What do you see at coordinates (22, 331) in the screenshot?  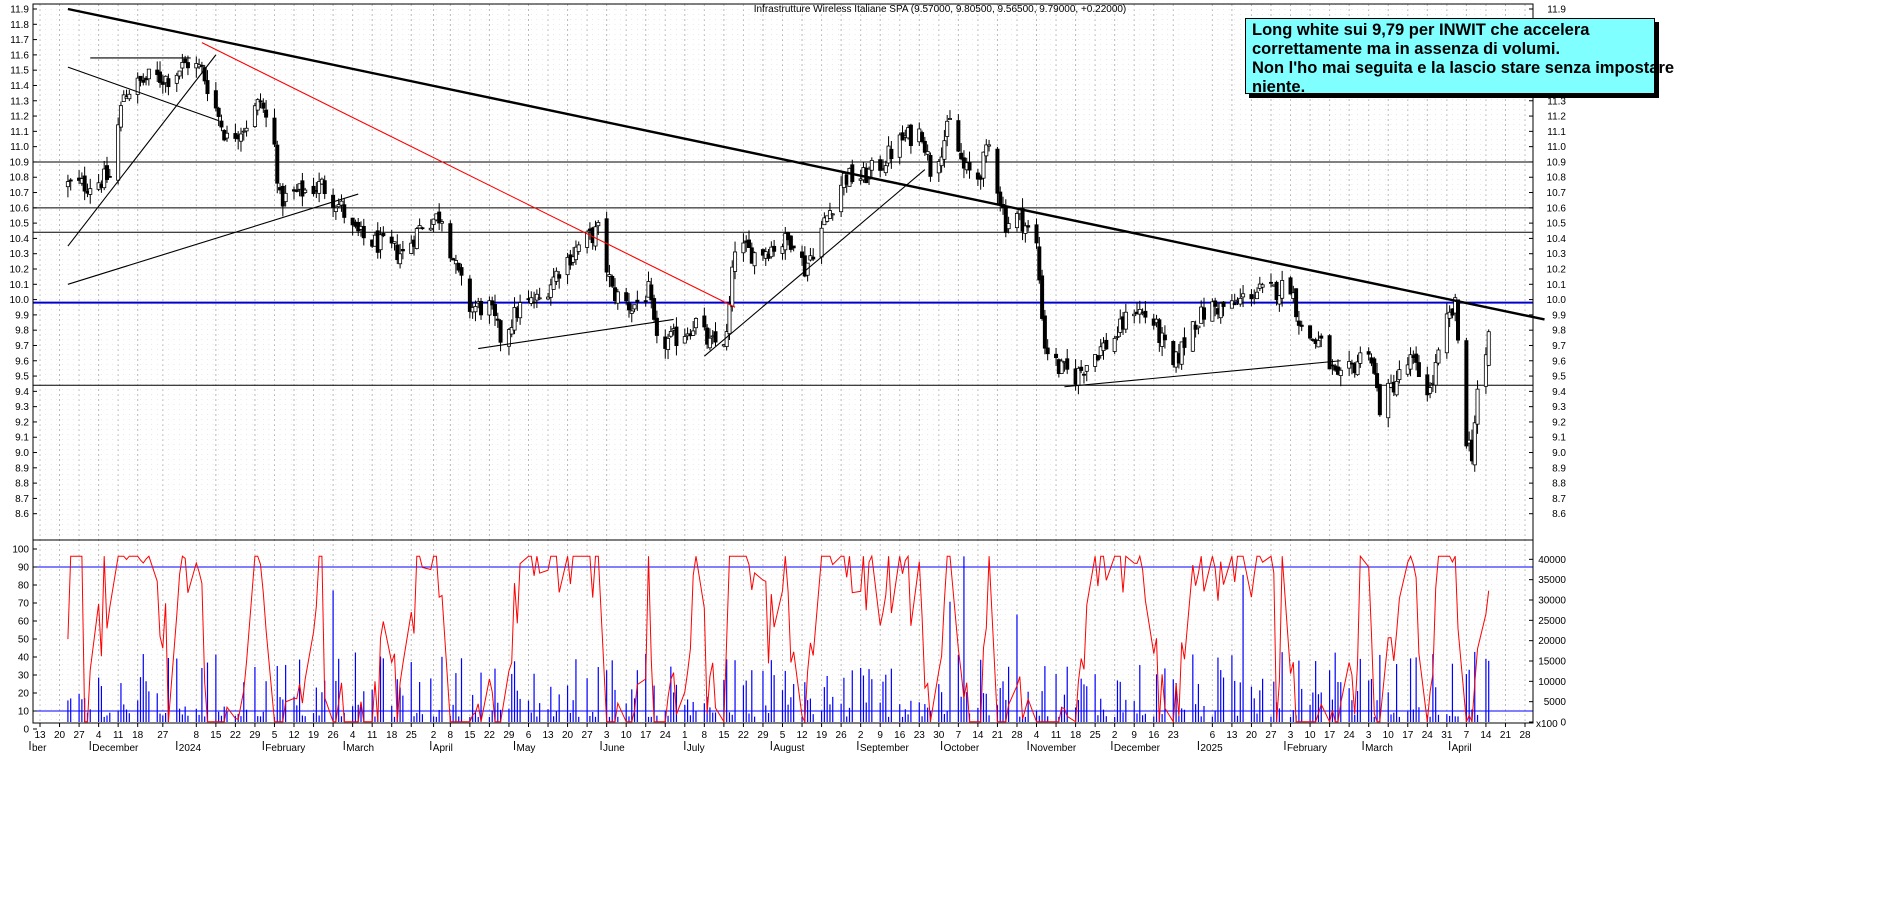 I see `y-tick-label-left: 9.8` at bounding box center [22, 331].